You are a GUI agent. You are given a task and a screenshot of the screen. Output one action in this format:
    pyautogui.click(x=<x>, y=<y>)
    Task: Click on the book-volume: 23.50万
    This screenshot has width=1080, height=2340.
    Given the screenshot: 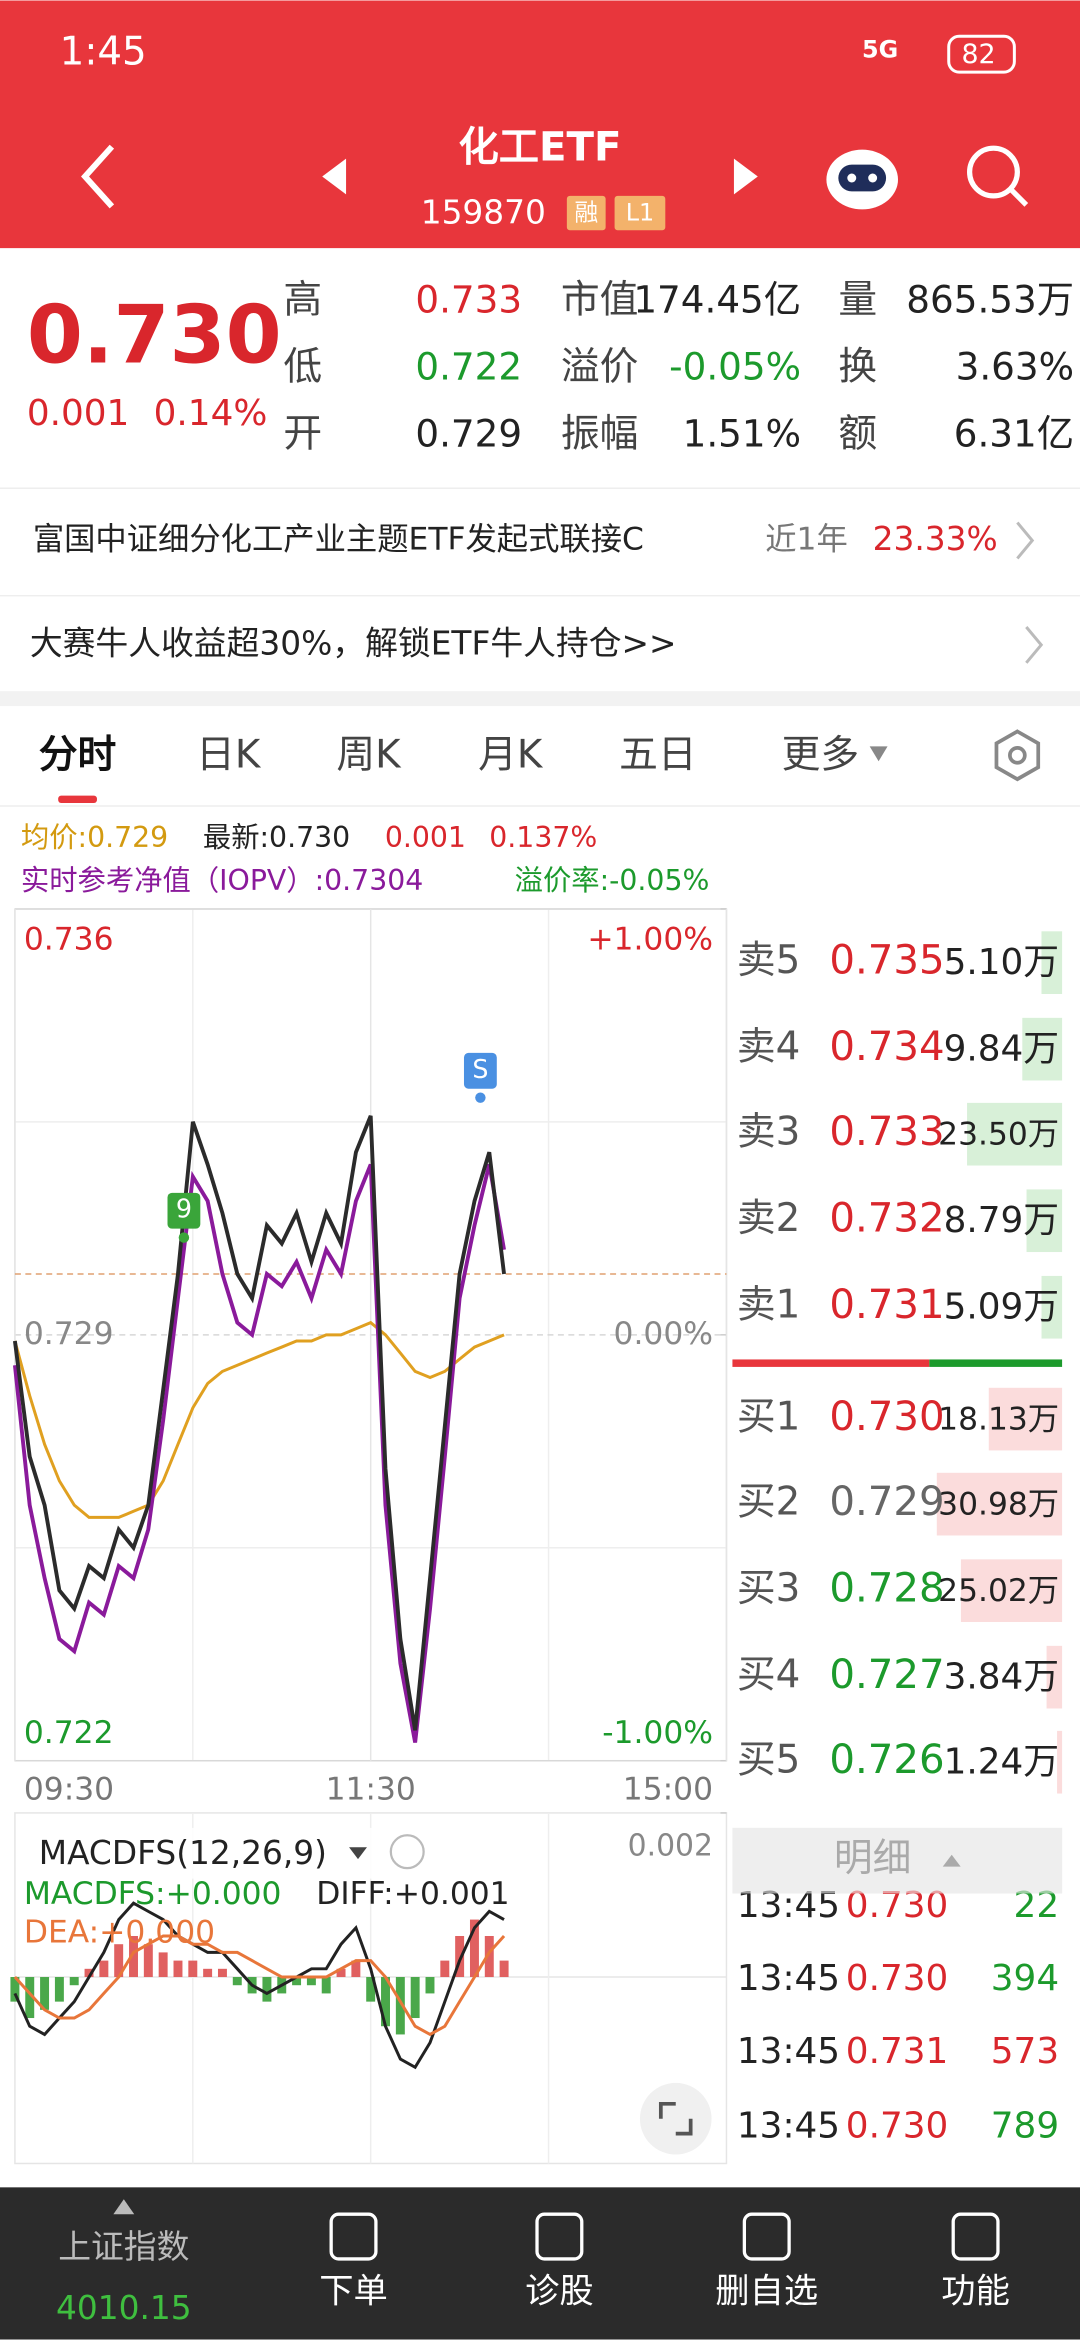 What is the action you would take?
    pyautogui.click(x=998, y=1135)
    